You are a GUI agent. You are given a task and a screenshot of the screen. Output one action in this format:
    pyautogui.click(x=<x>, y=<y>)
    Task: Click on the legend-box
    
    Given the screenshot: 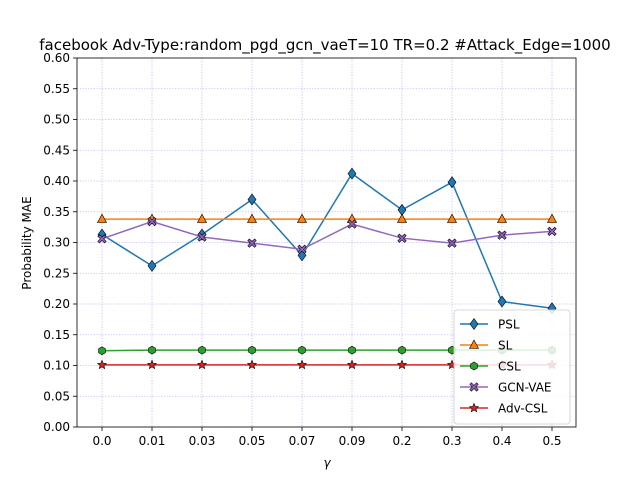 What is the action you would take?
    pyautogui.click(x=512, y=367)
    